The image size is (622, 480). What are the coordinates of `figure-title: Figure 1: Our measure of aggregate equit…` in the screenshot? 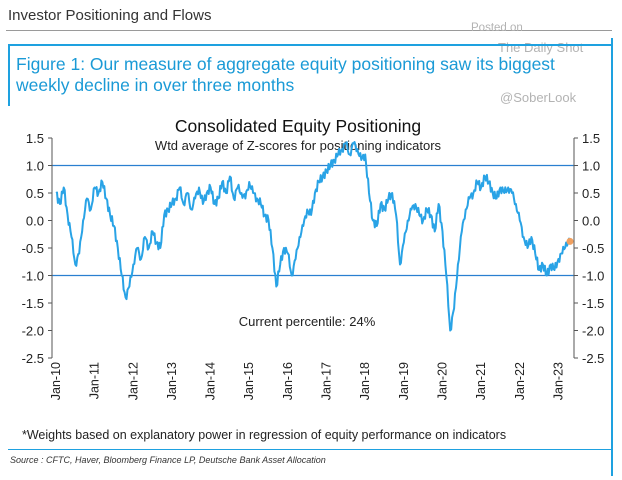 It's located at (285, 74).